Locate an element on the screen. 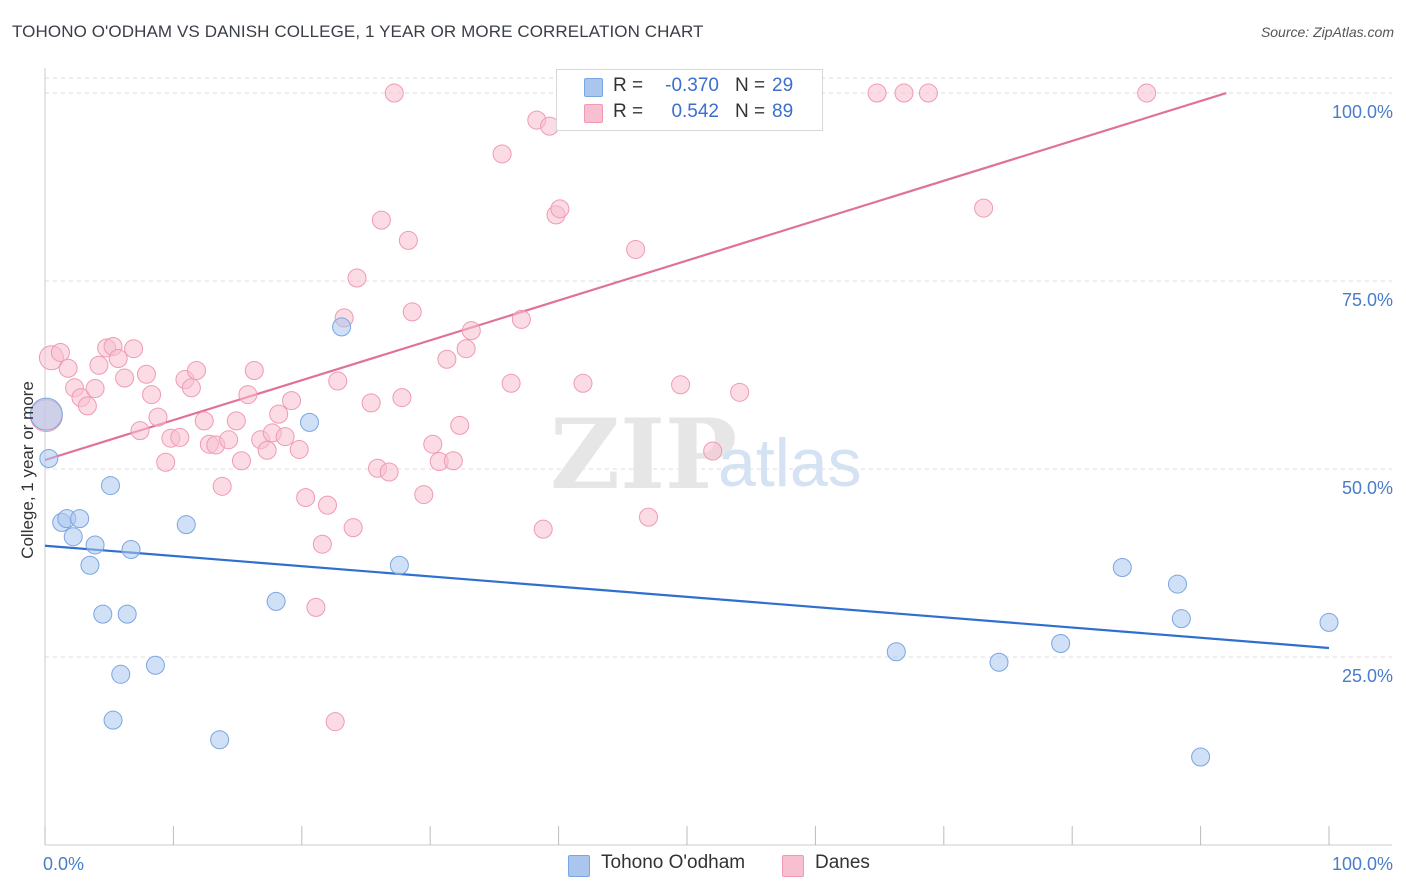  y-axis-label: College, 1 year or more is located at coordinates (27, 470).